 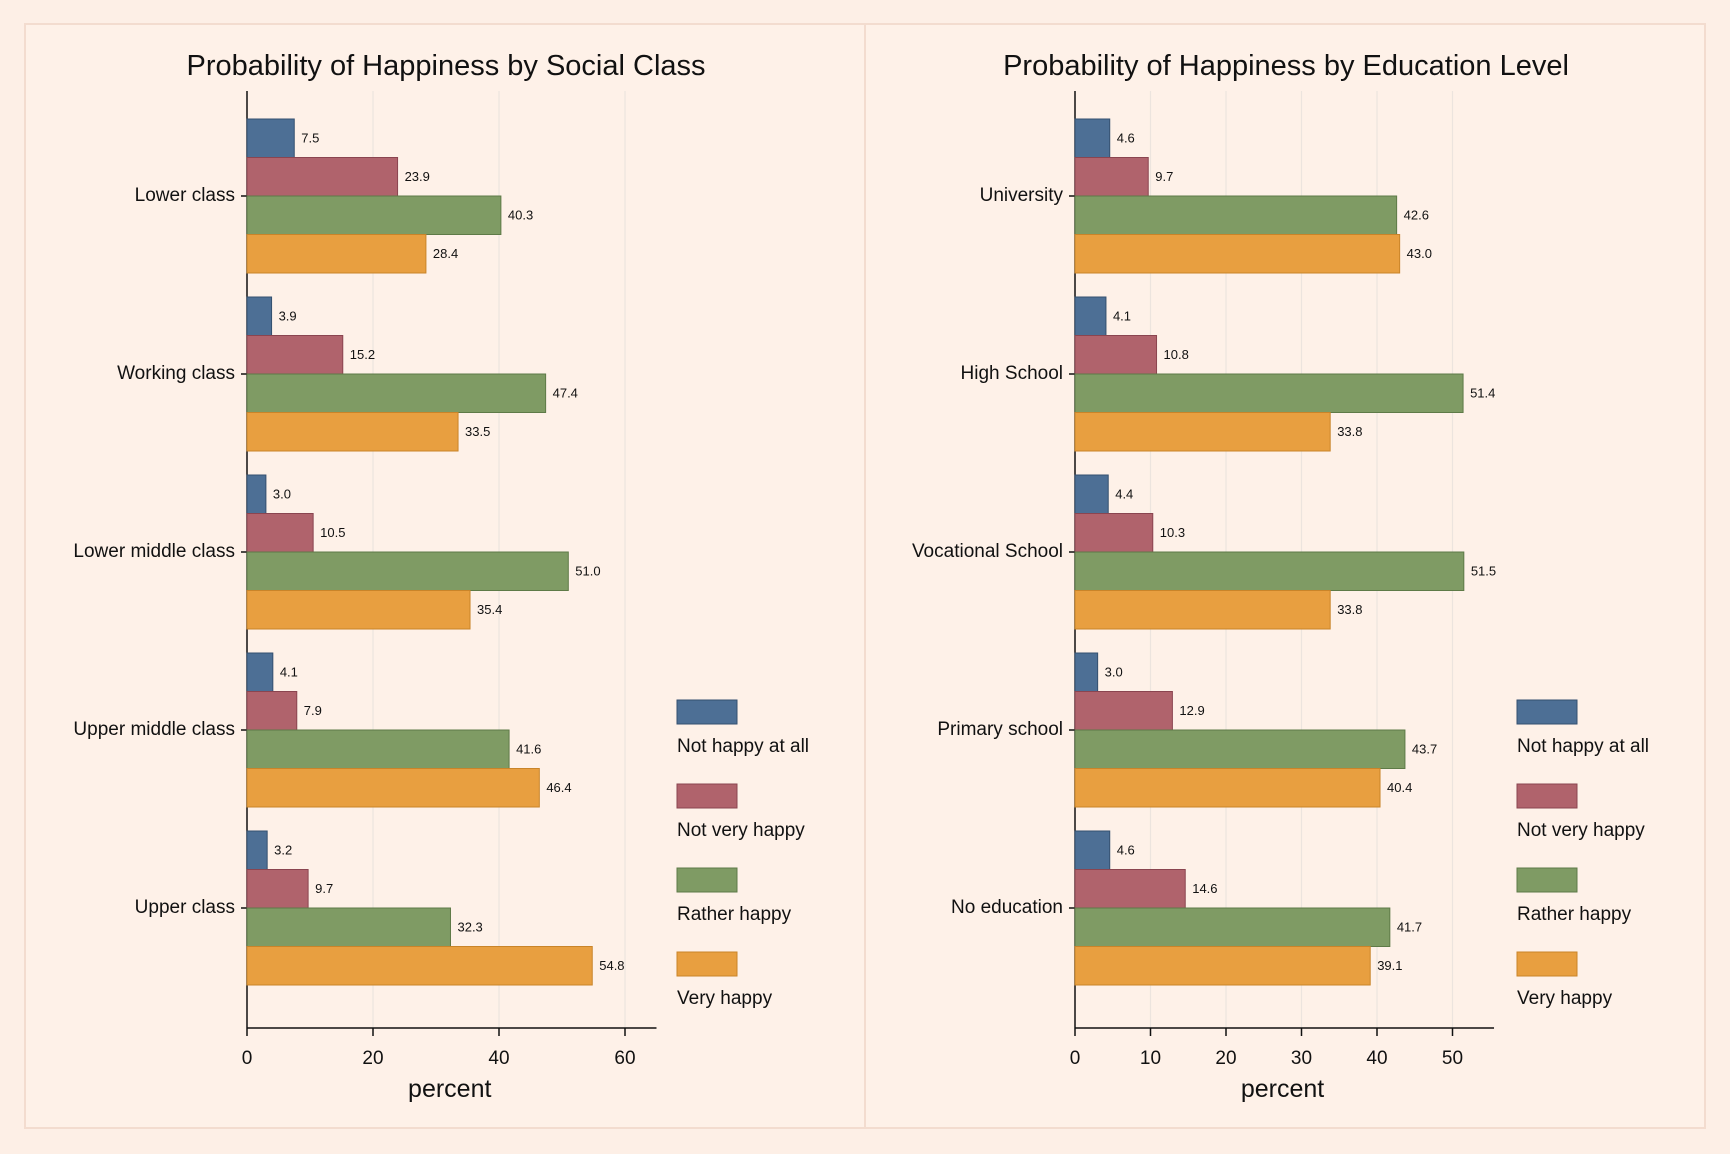 I want to click on category-label: Vocational School, so click(x=987, y=551).